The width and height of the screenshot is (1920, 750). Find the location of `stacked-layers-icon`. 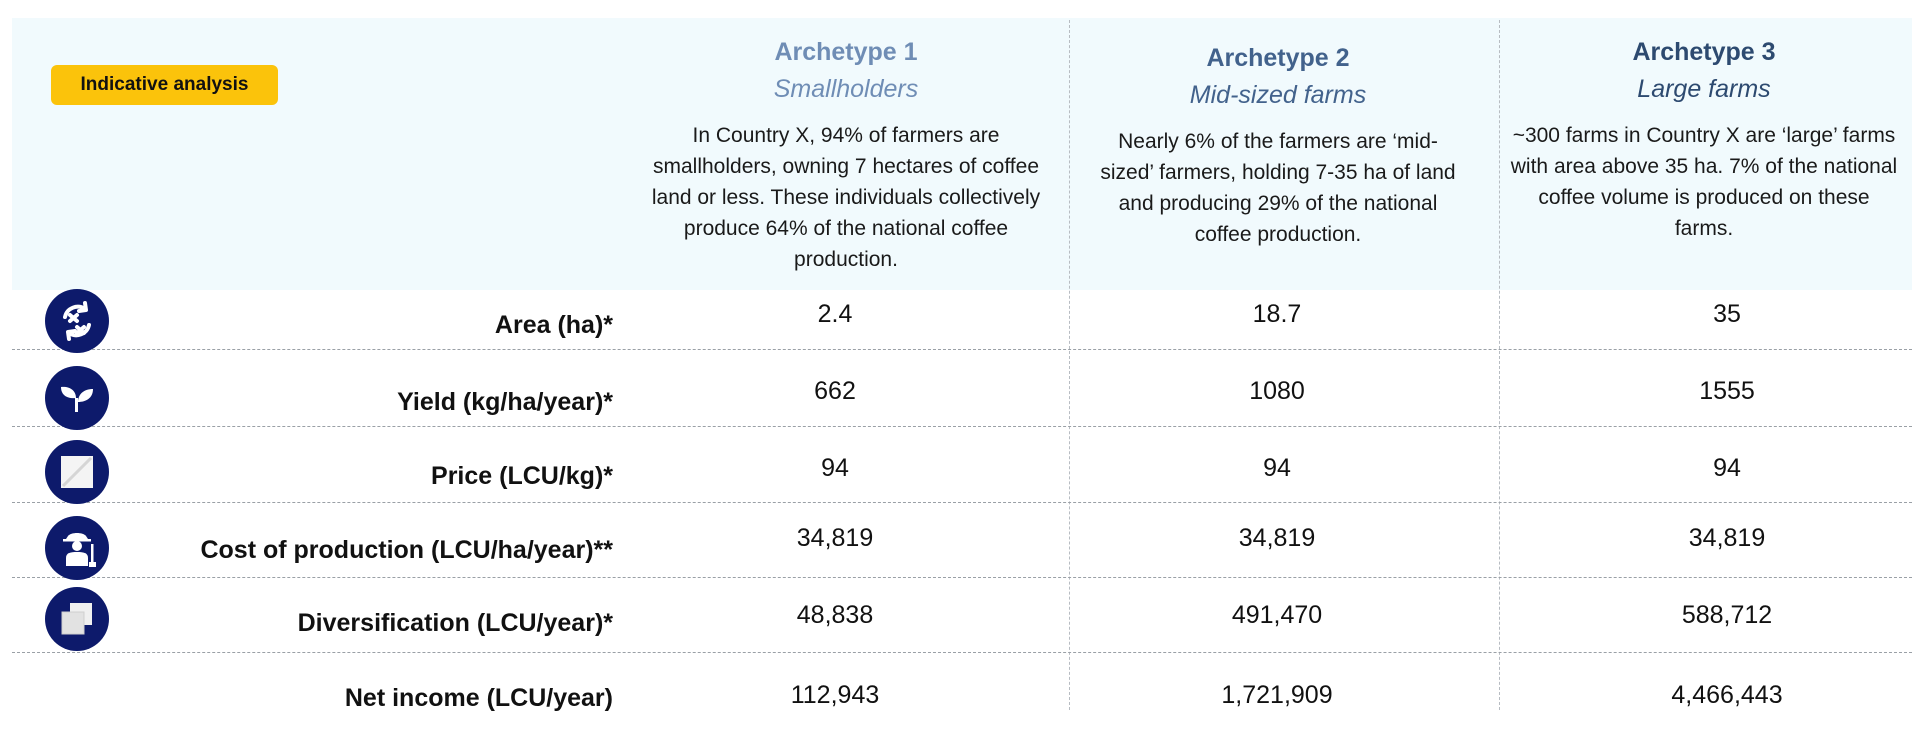

stacked-layers-icon is located at coordinates (77, 619).